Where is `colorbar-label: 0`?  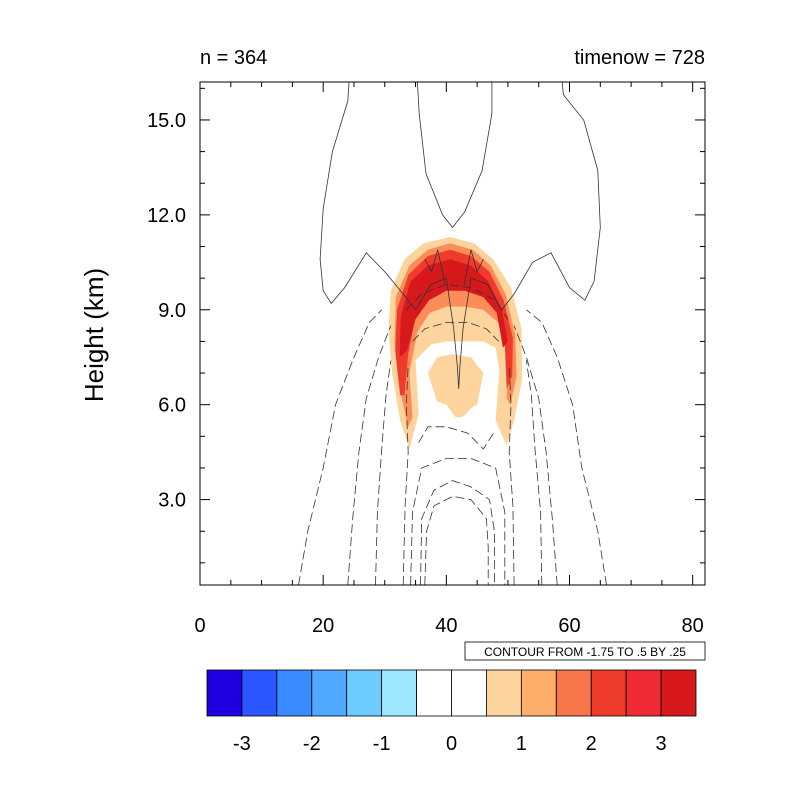 colorbar-label: 0 is located at coordinates (451, 744).